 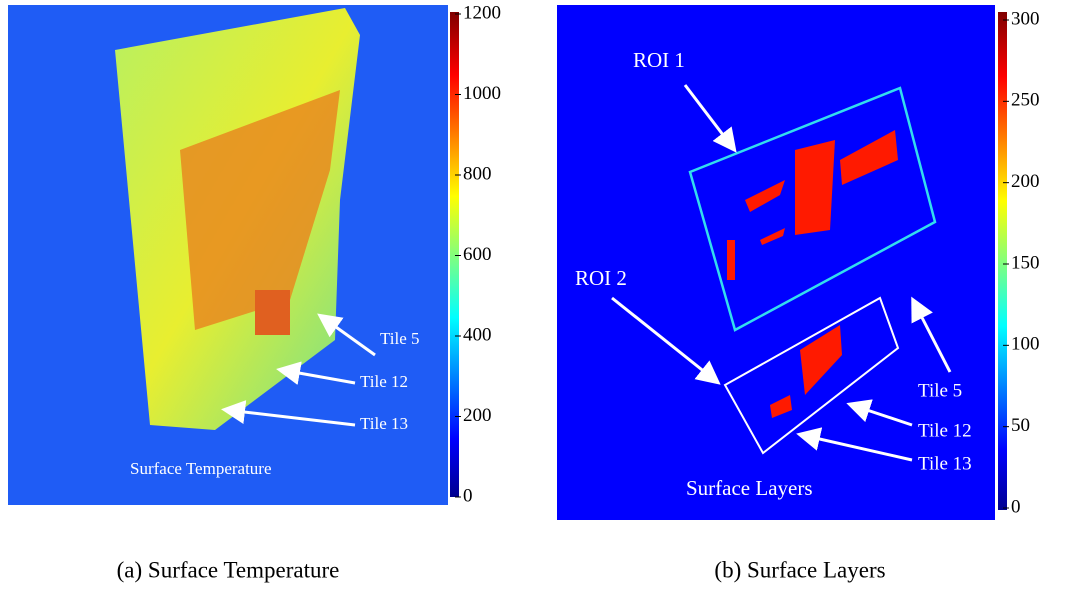 I want to click on tick-label: 800, so click(x=477, y=173).